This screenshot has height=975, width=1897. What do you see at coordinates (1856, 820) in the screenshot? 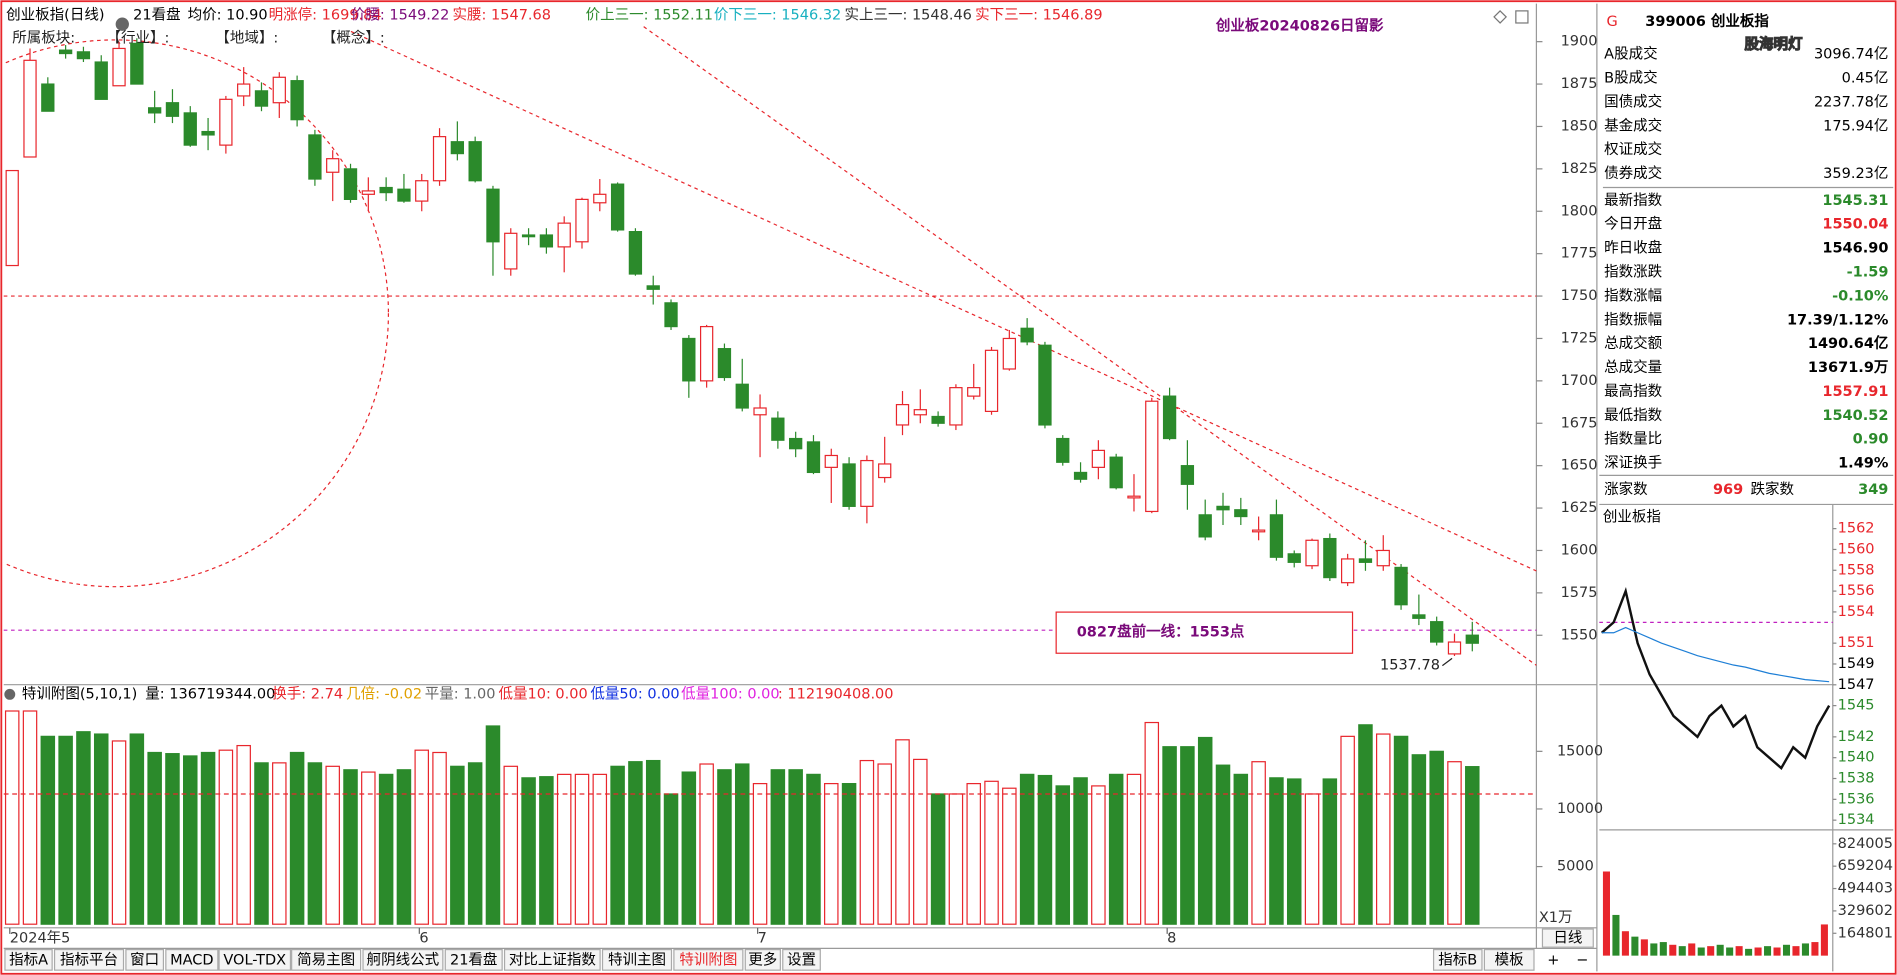
I see `y-tick-label: 1534` at bounding box center [1856, 820].